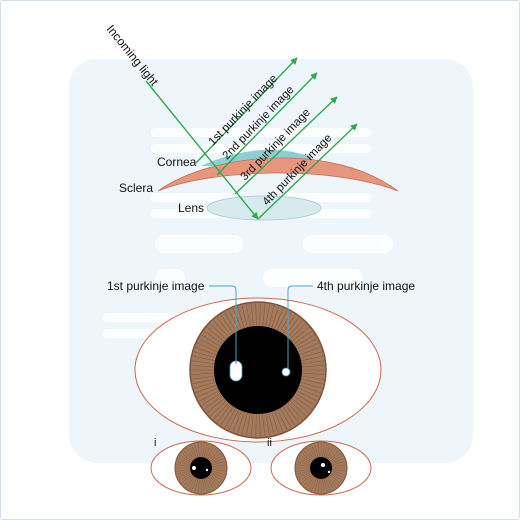 The height and width of the screenshot is (520, 520). I want to click on eye-callout-label-1: 1st purkinje image, so click(156, 286).